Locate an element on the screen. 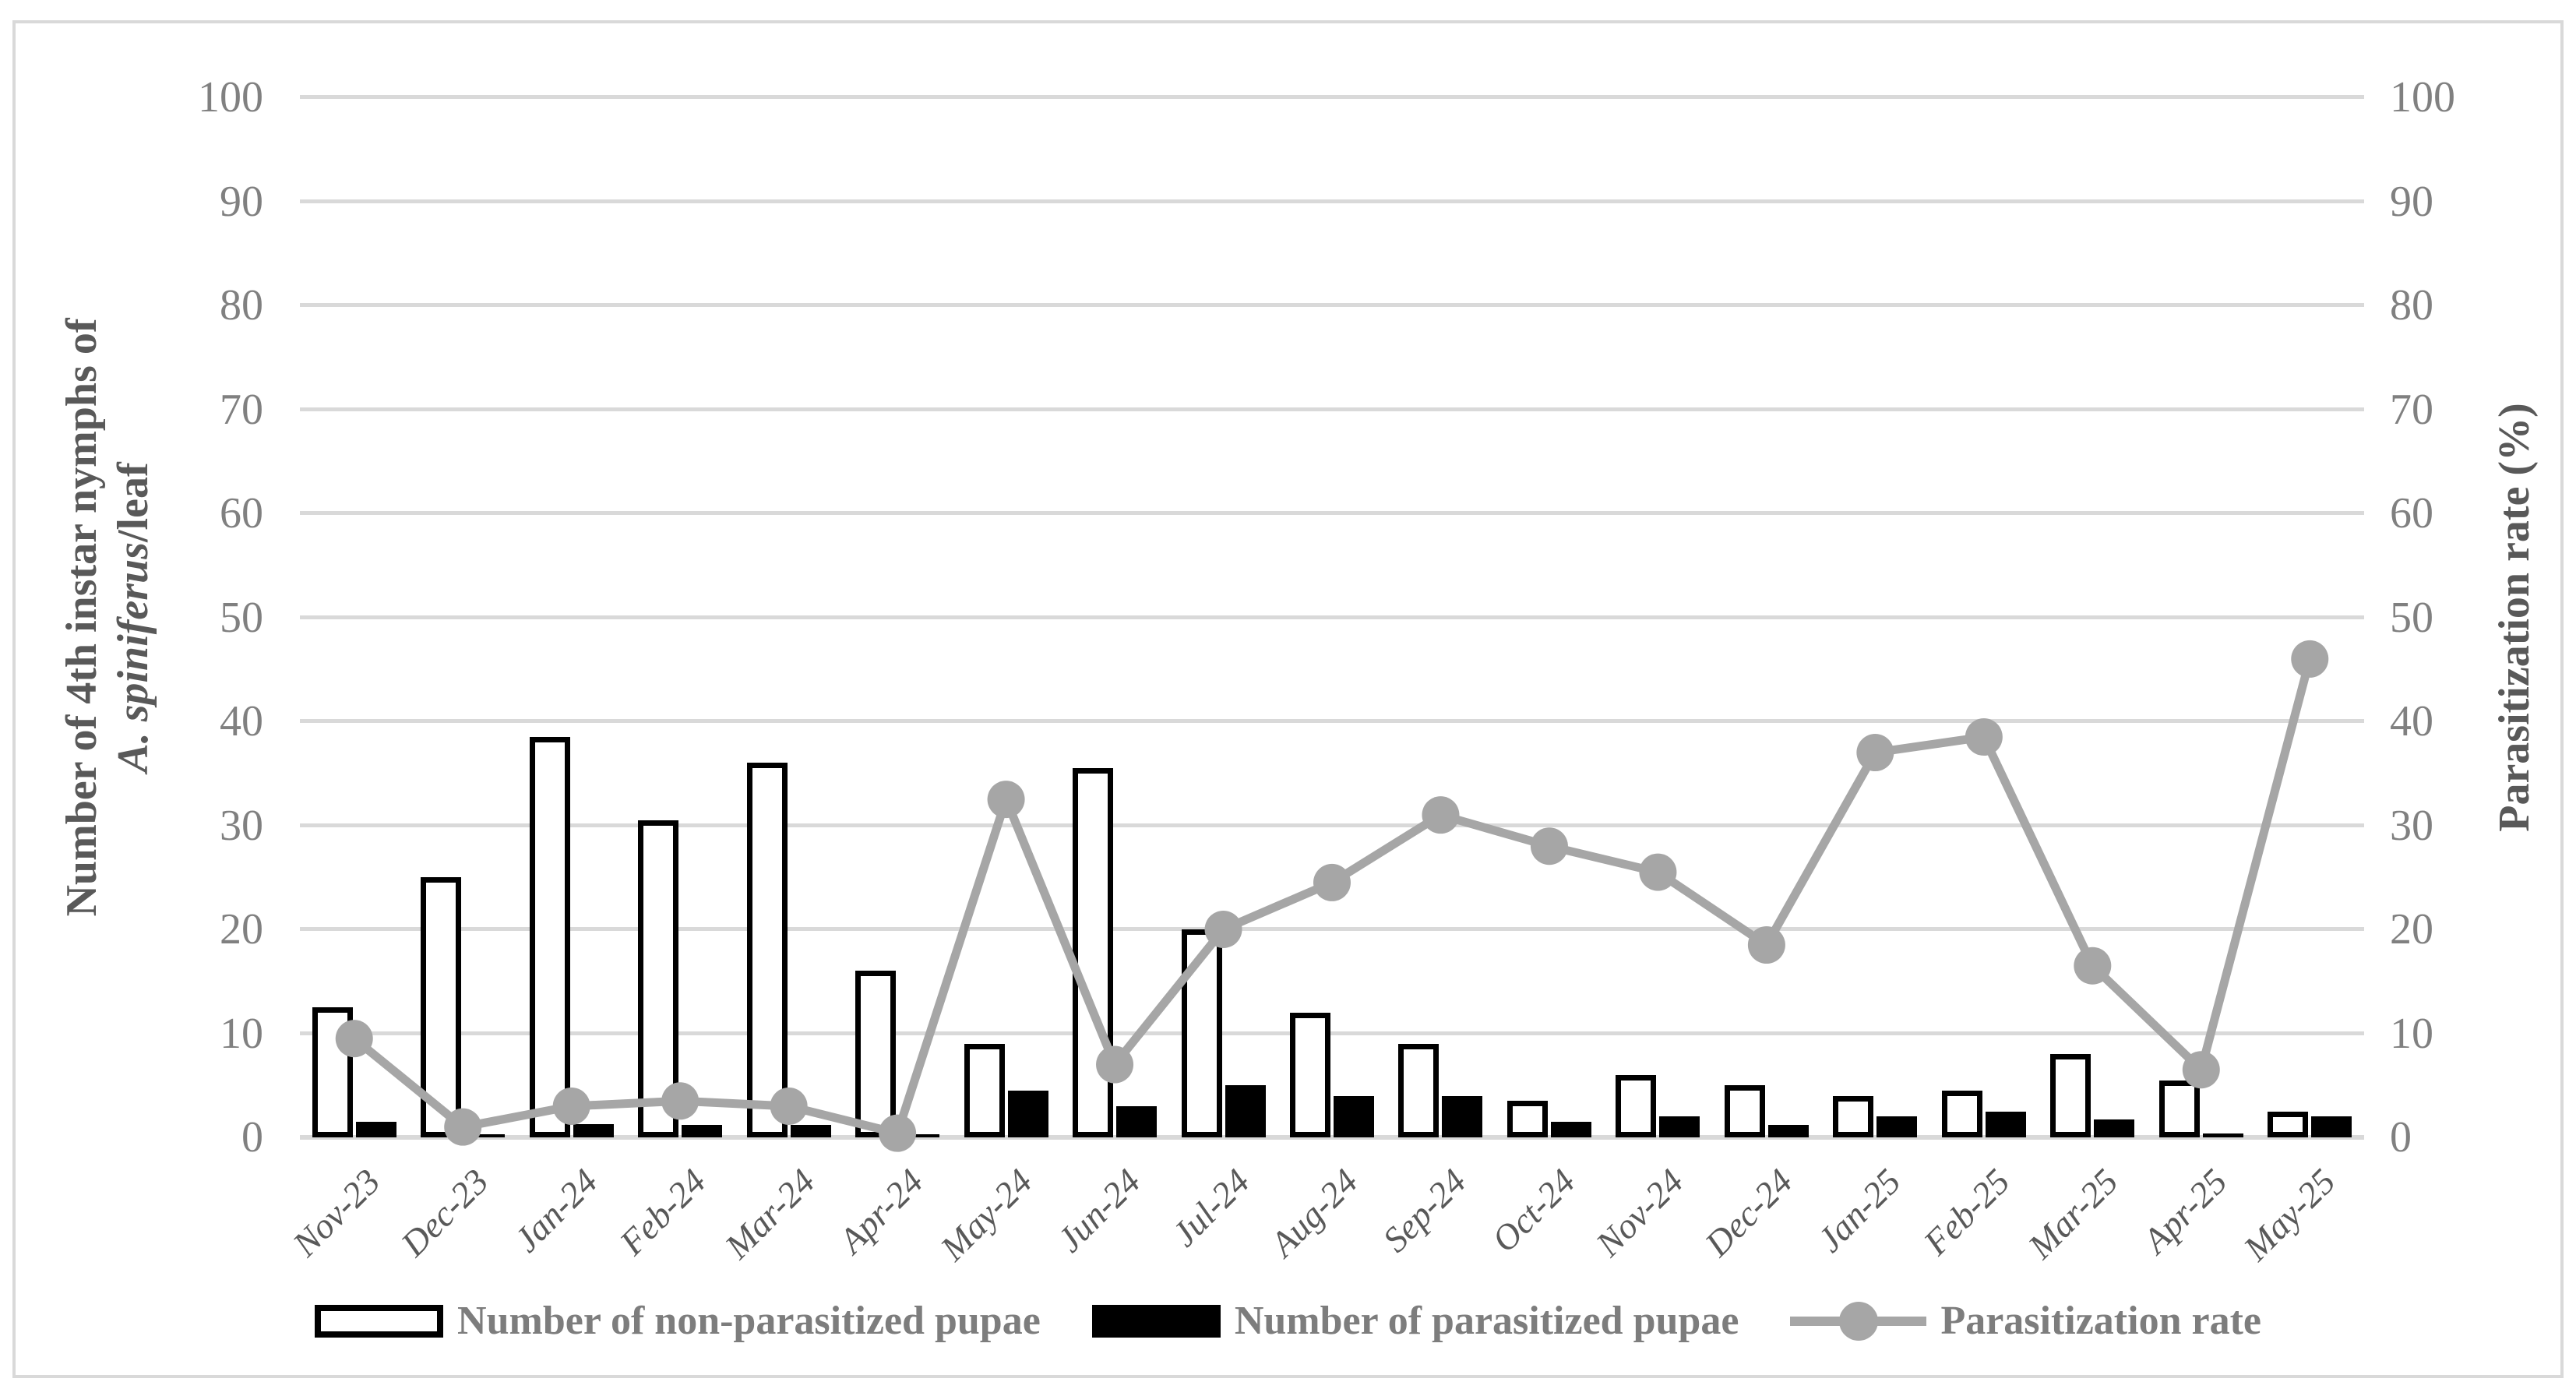 This screenshot has height=1389, width=2576. legend-item-parasitized: Number of parasitized pupae is located at coordinates (1415, 1321).